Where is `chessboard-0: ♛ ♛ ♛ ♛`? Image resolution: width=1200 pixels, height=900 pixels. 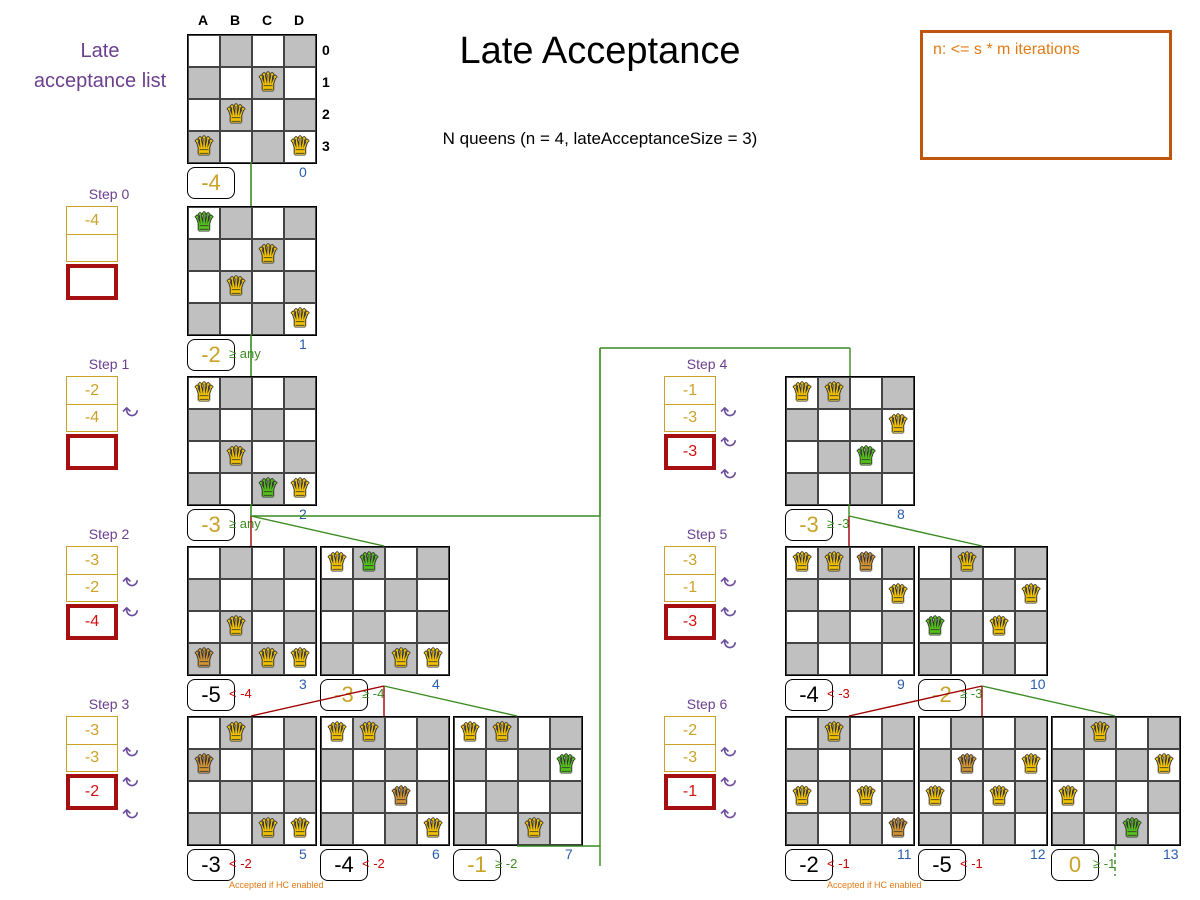
chessboard-0: ♛ ♛ ♛ ♛ is located at coordinates (252, 99).